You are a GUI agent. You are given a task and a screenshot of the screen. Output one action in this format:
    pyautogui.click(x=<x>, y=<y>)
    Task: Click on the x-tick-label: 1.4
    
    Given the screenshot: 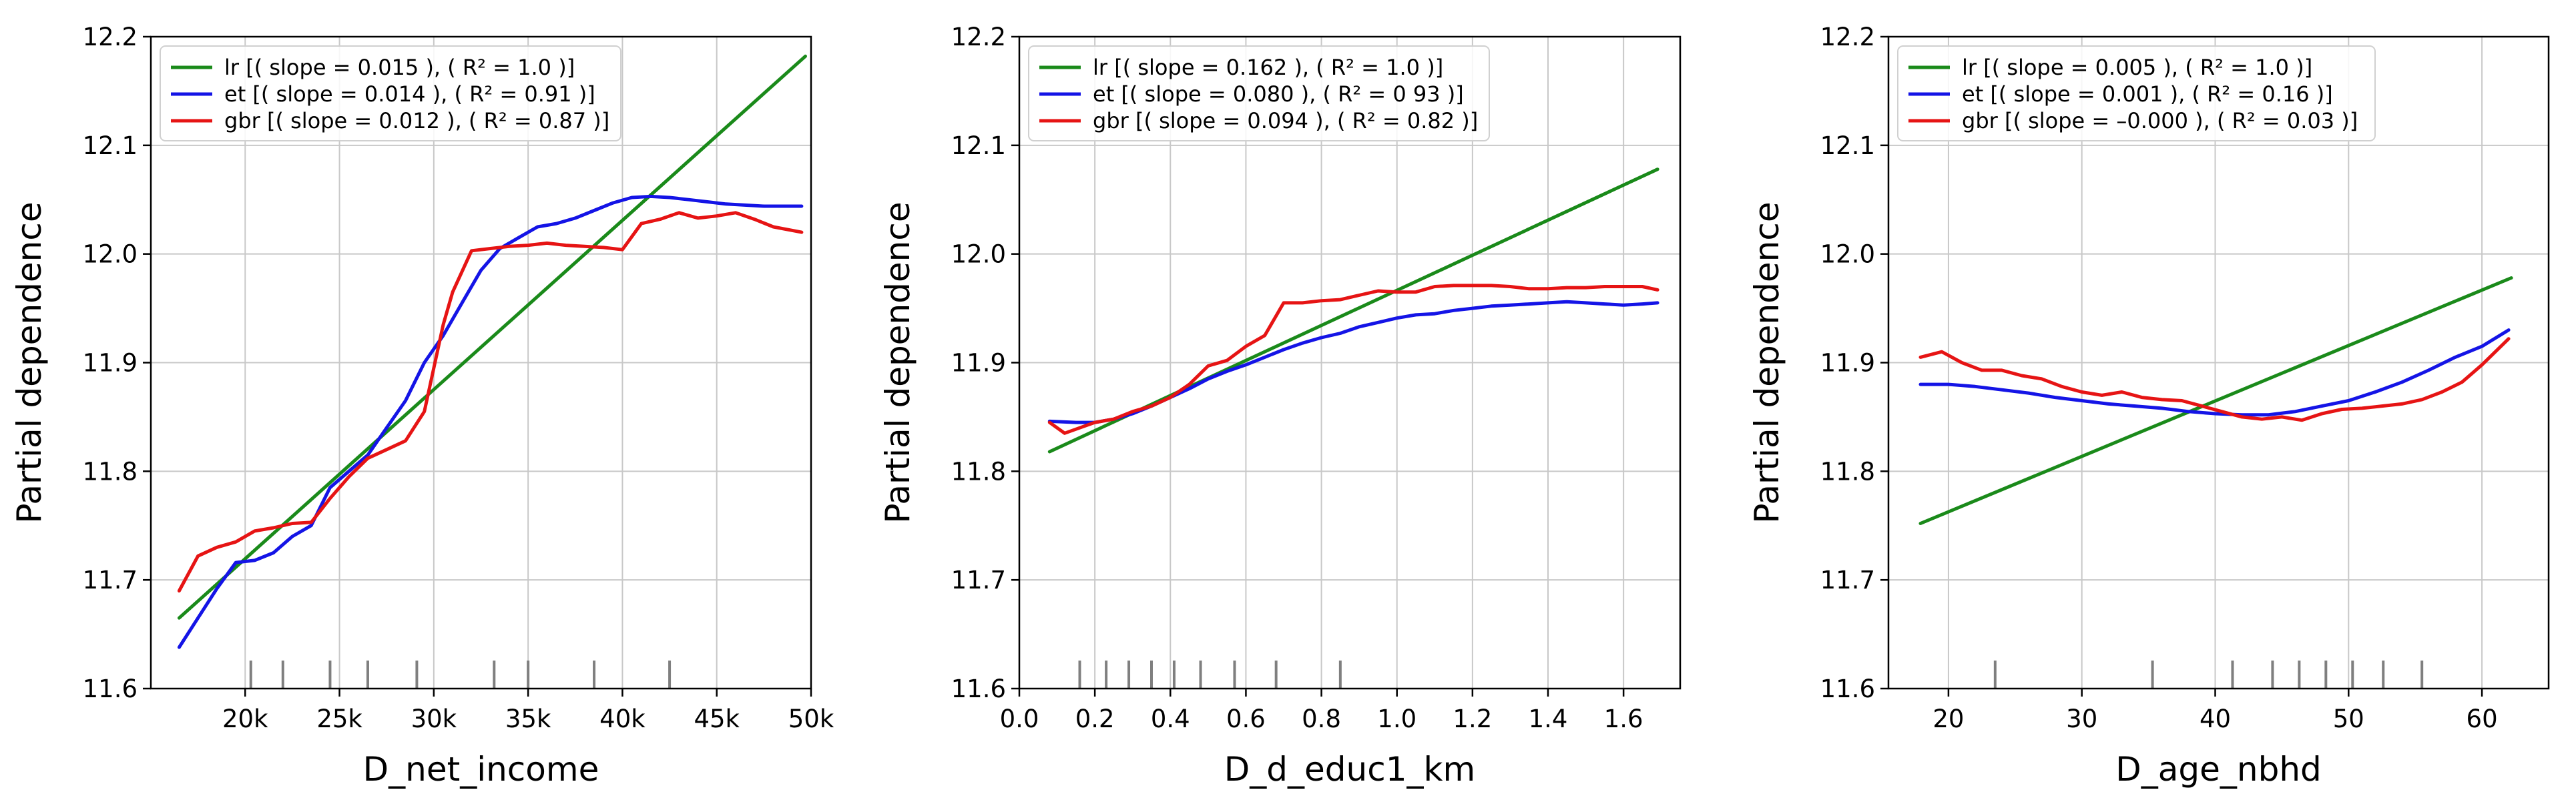 What is the action you would take?
    pyautogui.click(x=1548, y=719)
    